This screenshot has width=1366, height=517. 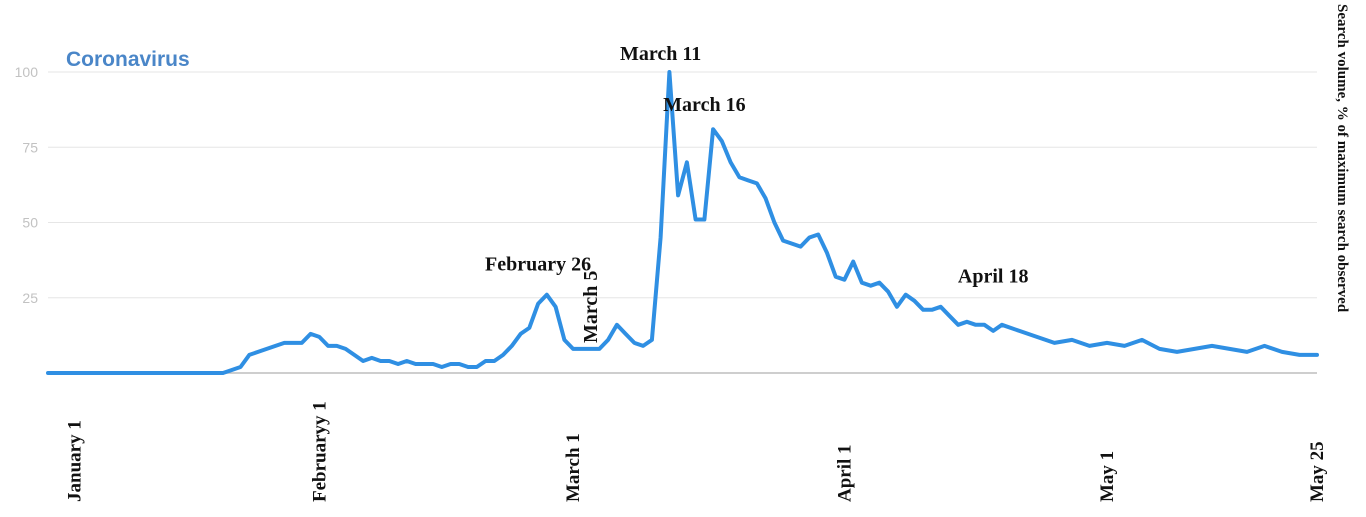 I want to click on x-tick-label: March 1, so click(x=573, y=467).